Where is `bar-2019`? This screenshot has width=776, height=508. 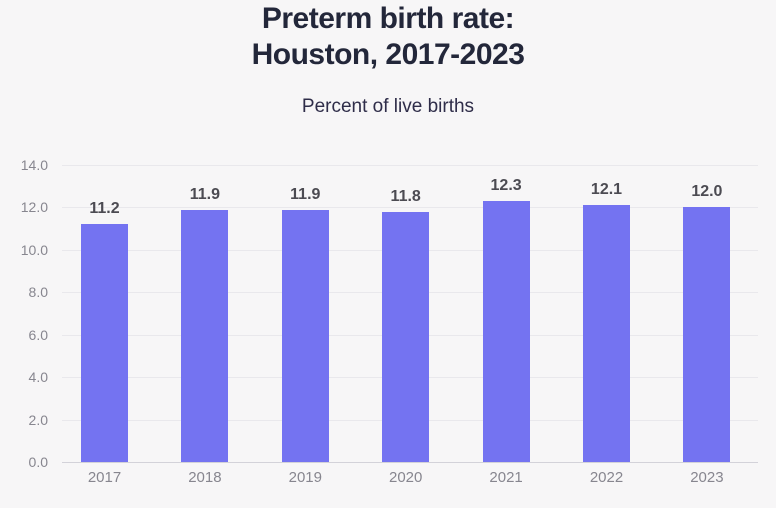 bar-2019 is located at coordinates (305, 335).